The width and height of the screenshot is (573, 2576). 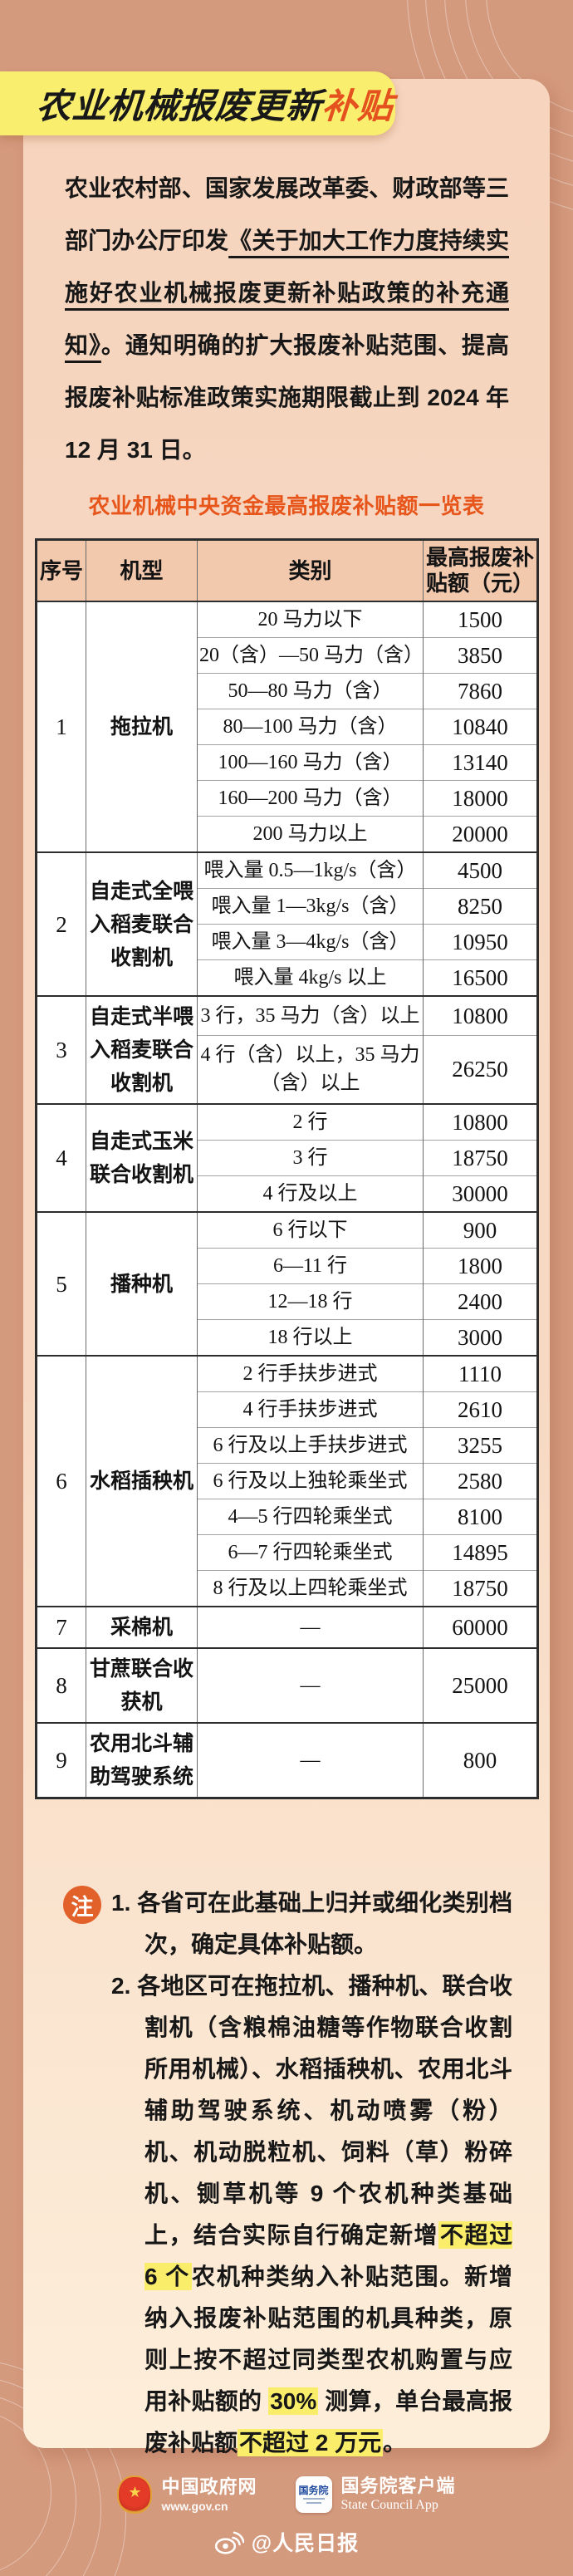 What do you see at coordinates (310, 1069) in the screenshot?
I see `category-cell: 4 行（含）以上，35 马力（含）以上` at bounding box center [310, 1069].